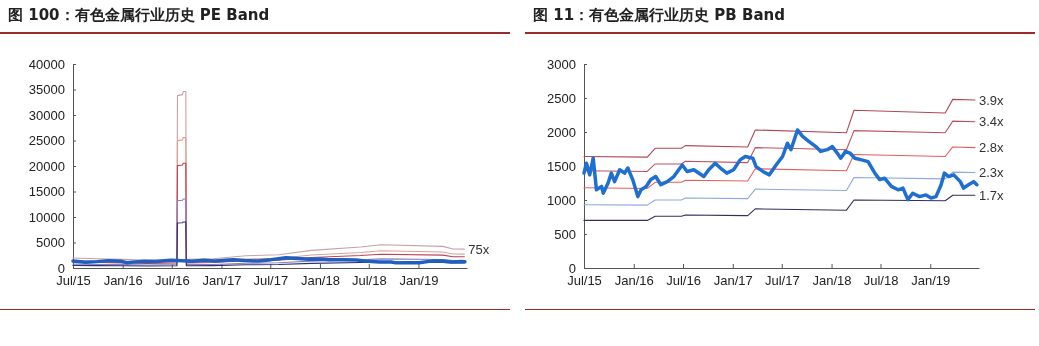 This screenshot has height=346, width=1039. What do you see at coordinates (46, 64) in the screenshot?
I see `y-tick-label: 40000` at bounding box center [46, 64].